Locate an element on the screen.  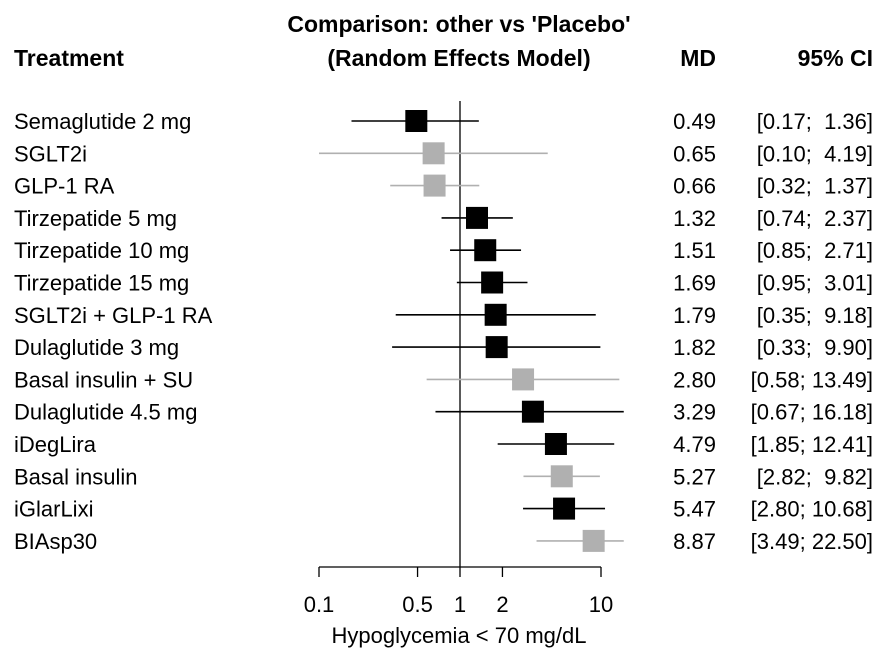
md-value: 5.27 is located at coordinates (694, 476).